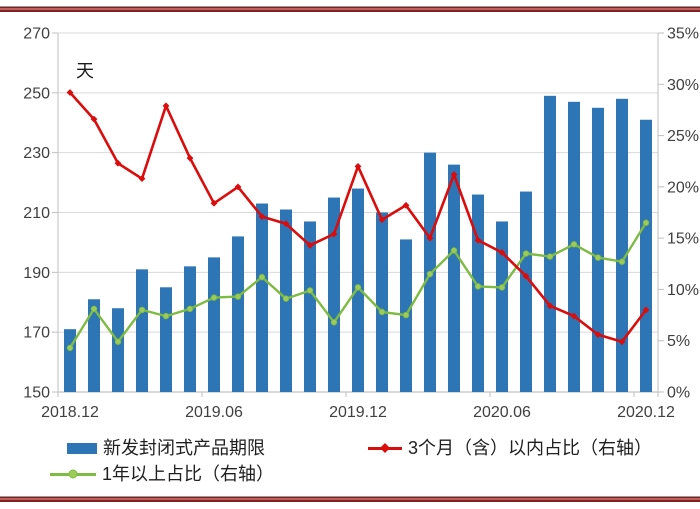 This screenshot has height=509, width=700. What do you see at coordinates (683, 214) in the screenshot?
I see `y-right-labels: 0% 5% 10% 15% 20% 25% 30% 35%` at bounding box center [683, 214].